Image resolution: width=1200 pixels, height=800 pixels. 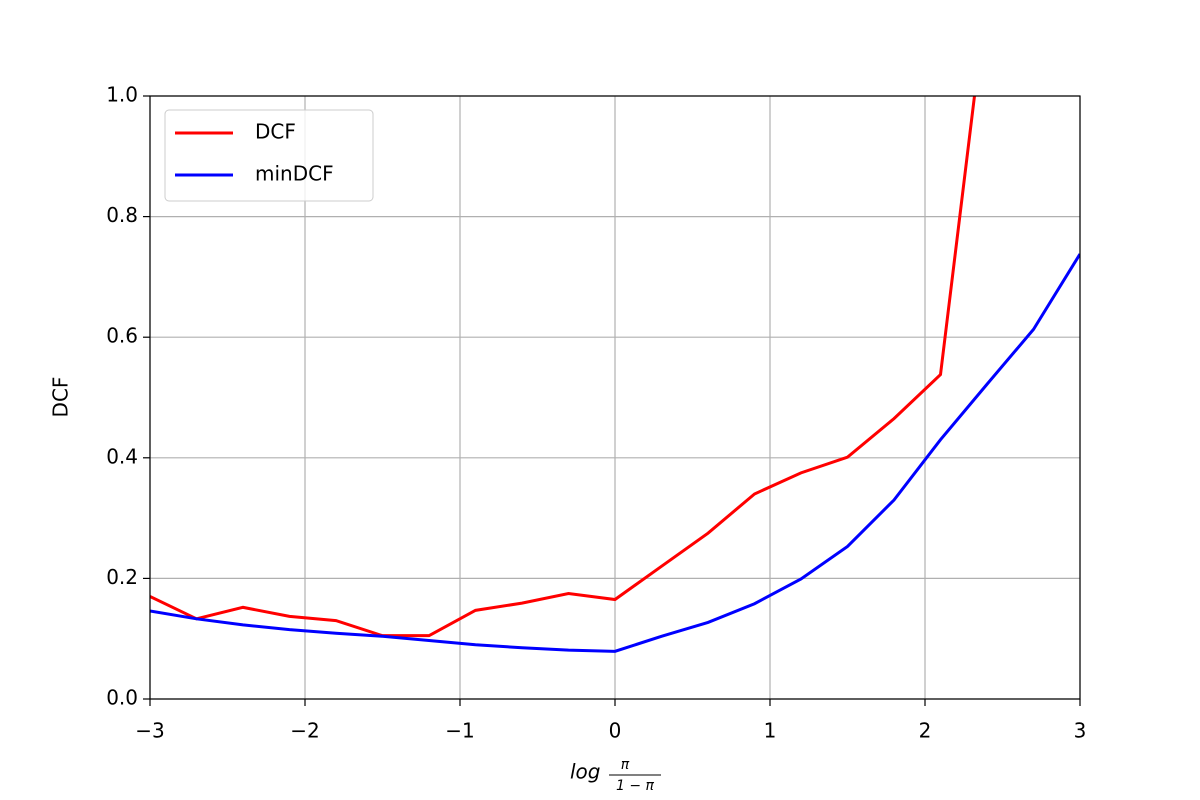 I want to click on x-tick-label: 2, so click(x=925, y=731).